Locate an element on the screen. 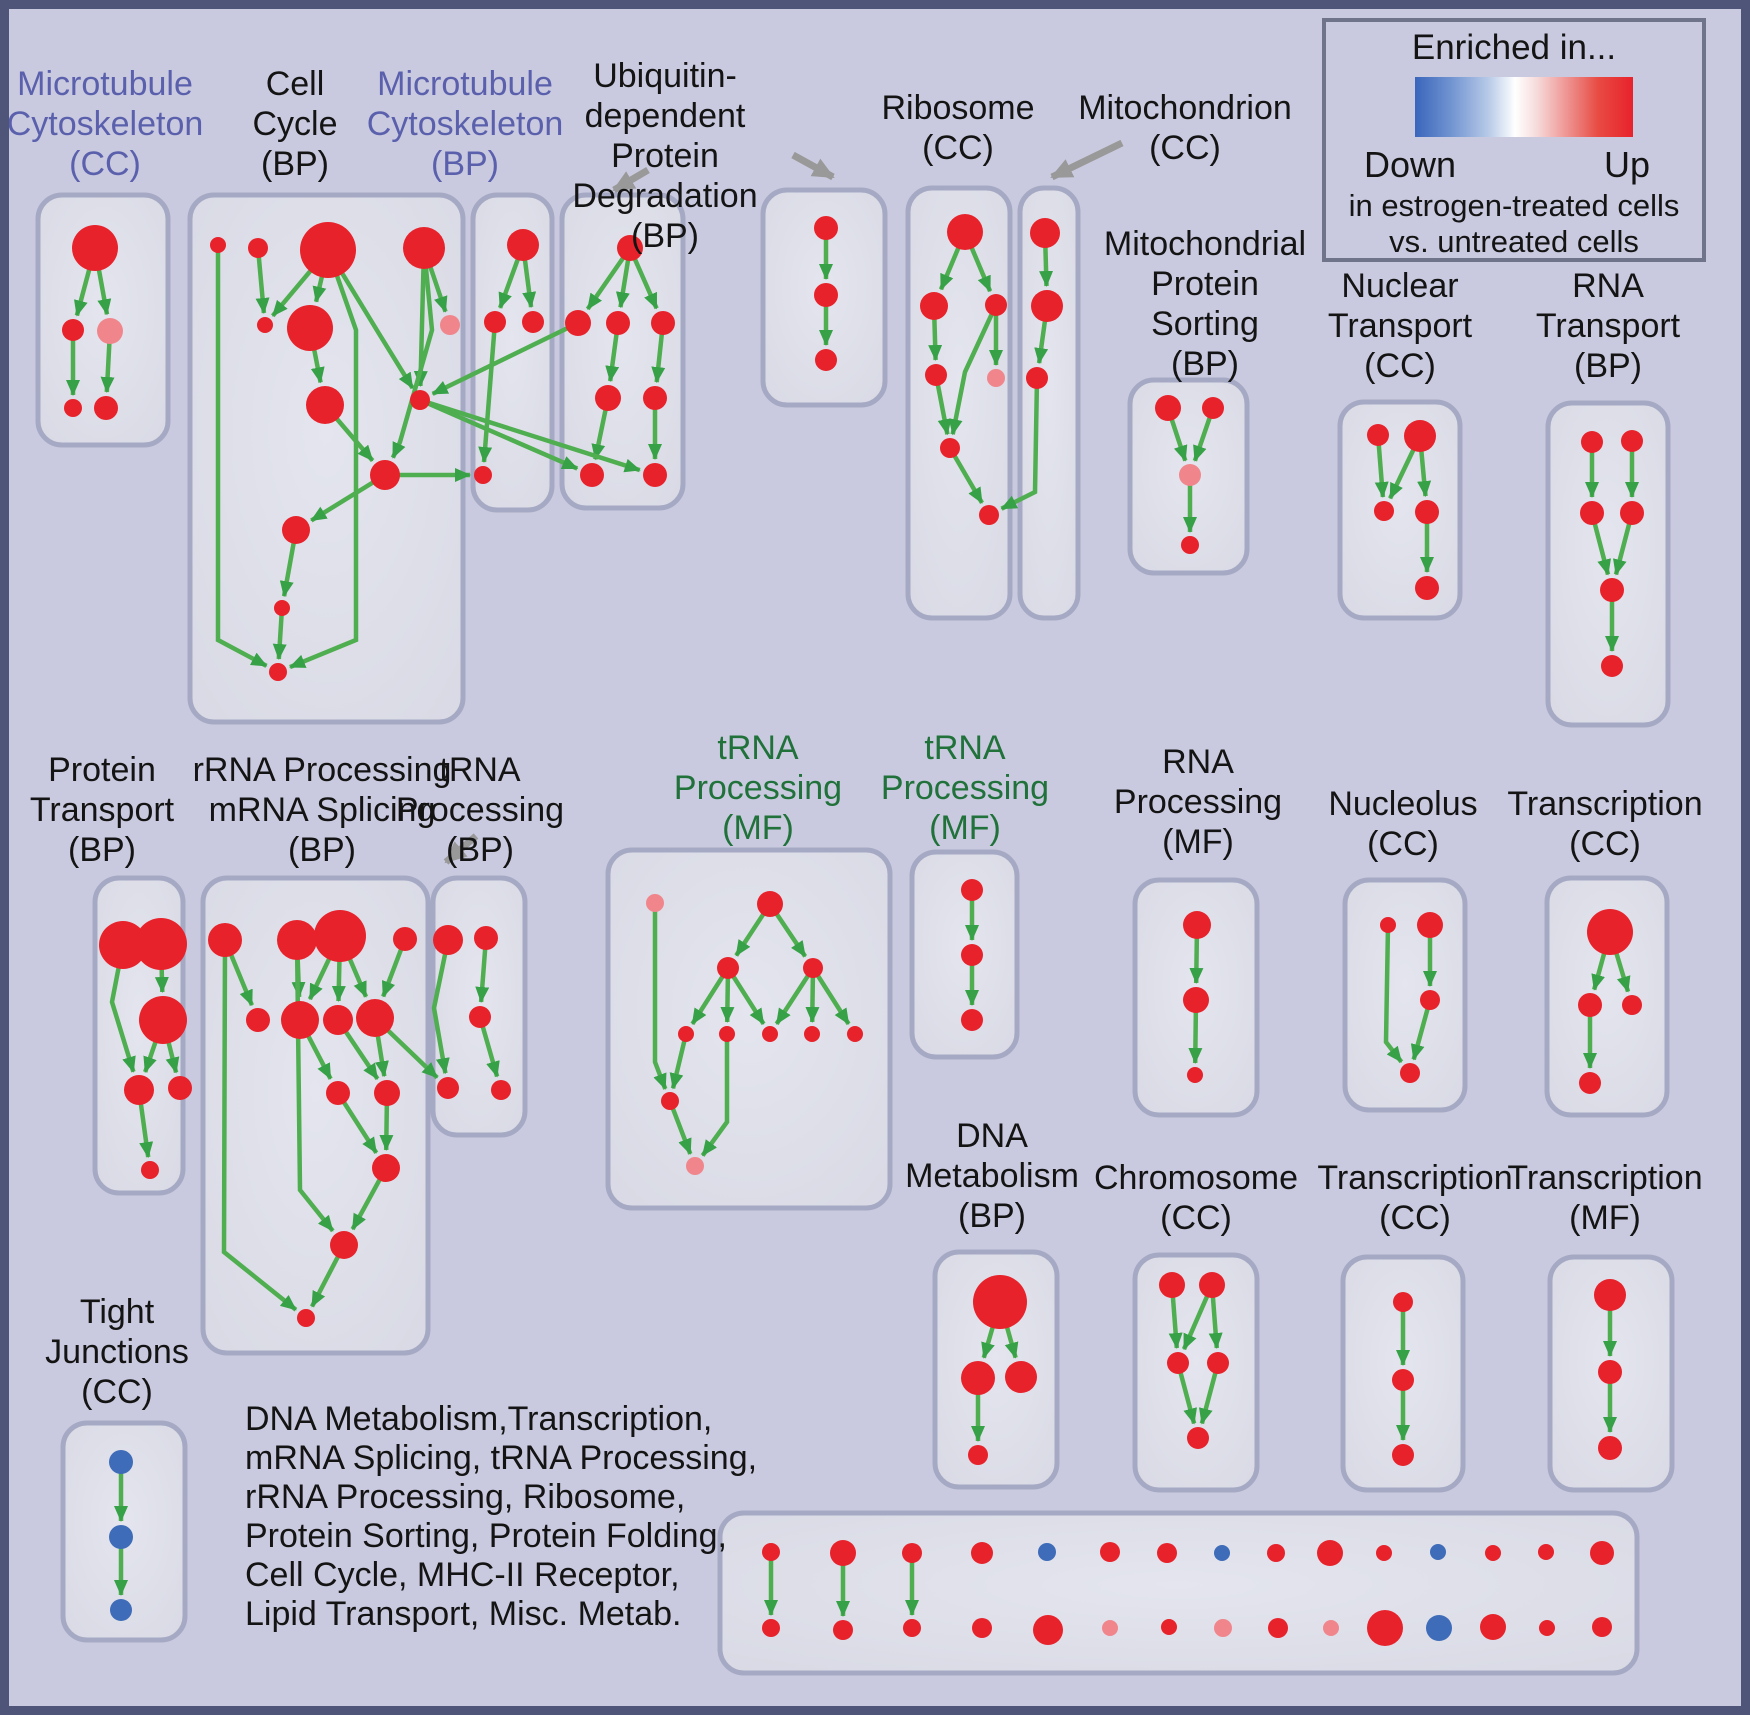  cluster-label-line: Processing is located at coordinates (965, 788).